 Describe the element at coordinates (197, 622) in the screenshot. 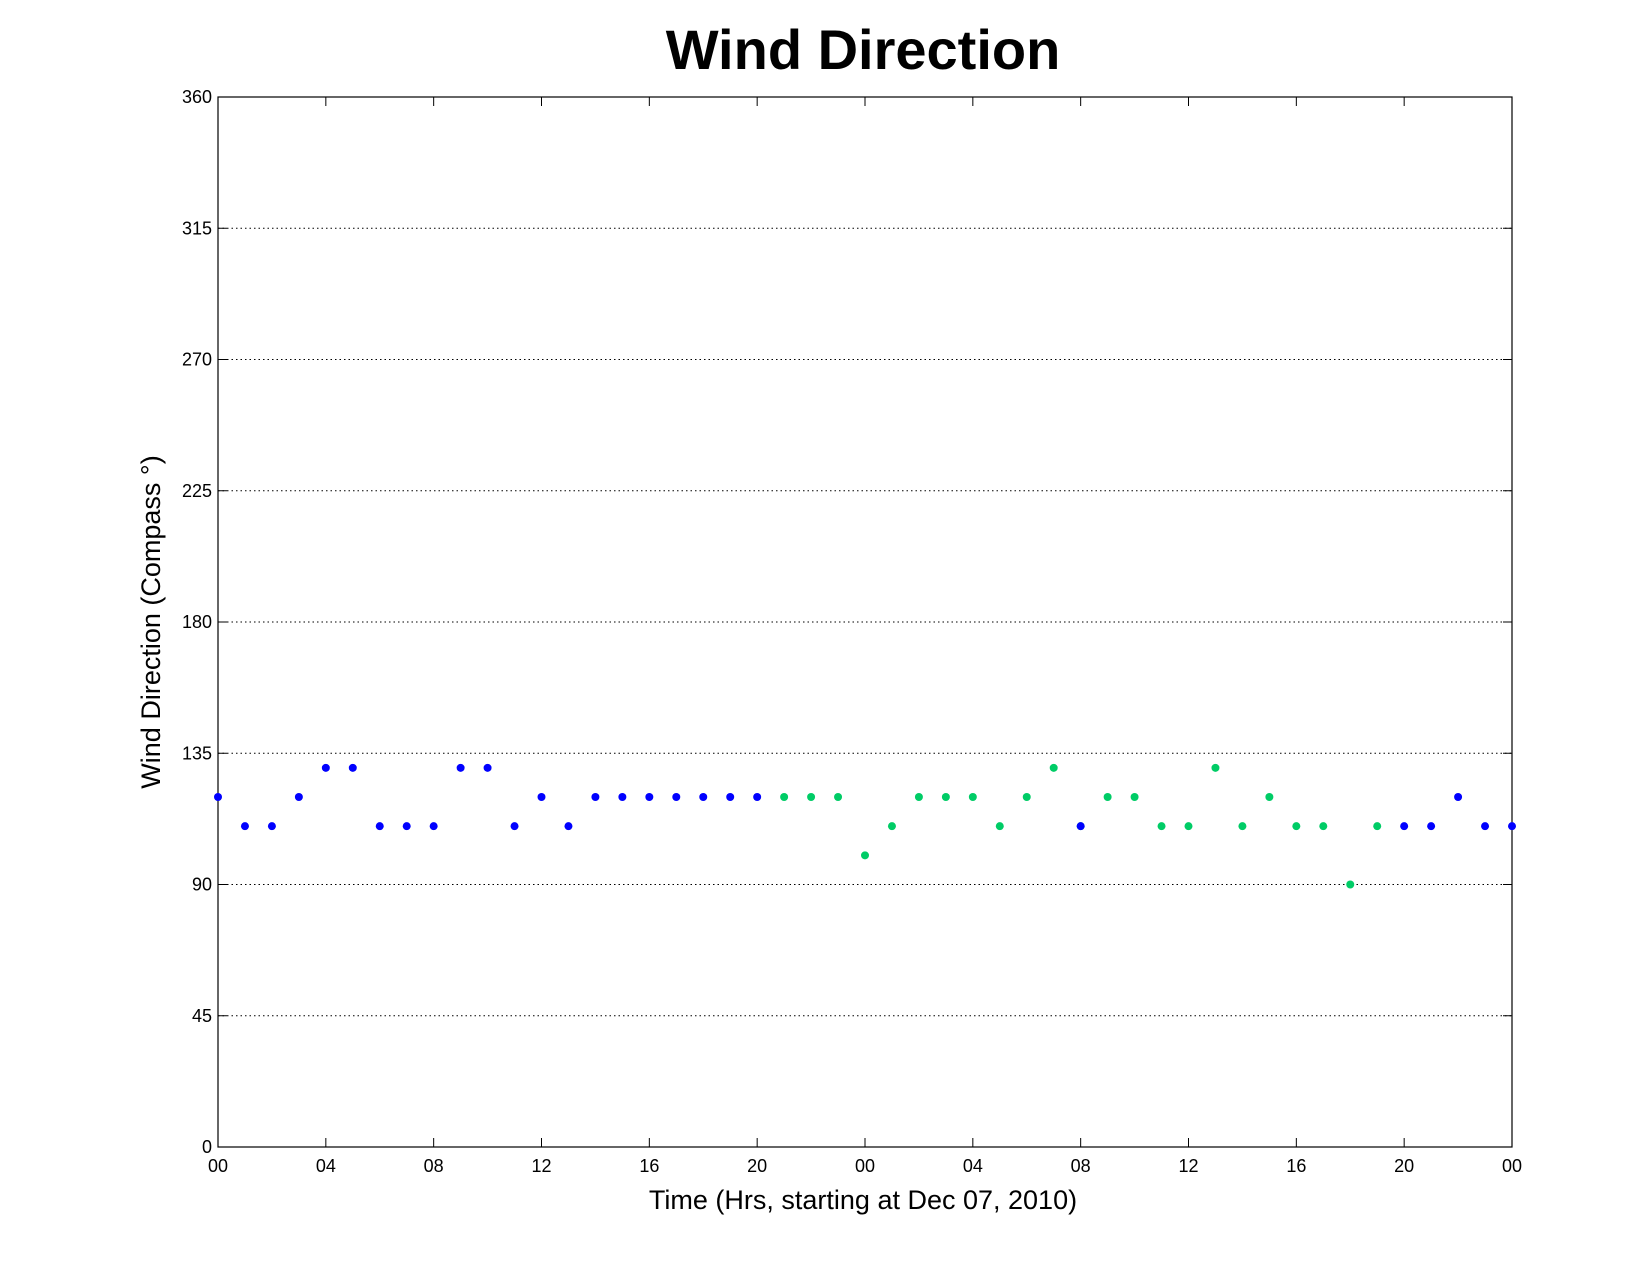

I see `y-tick-label: 180` at that location.